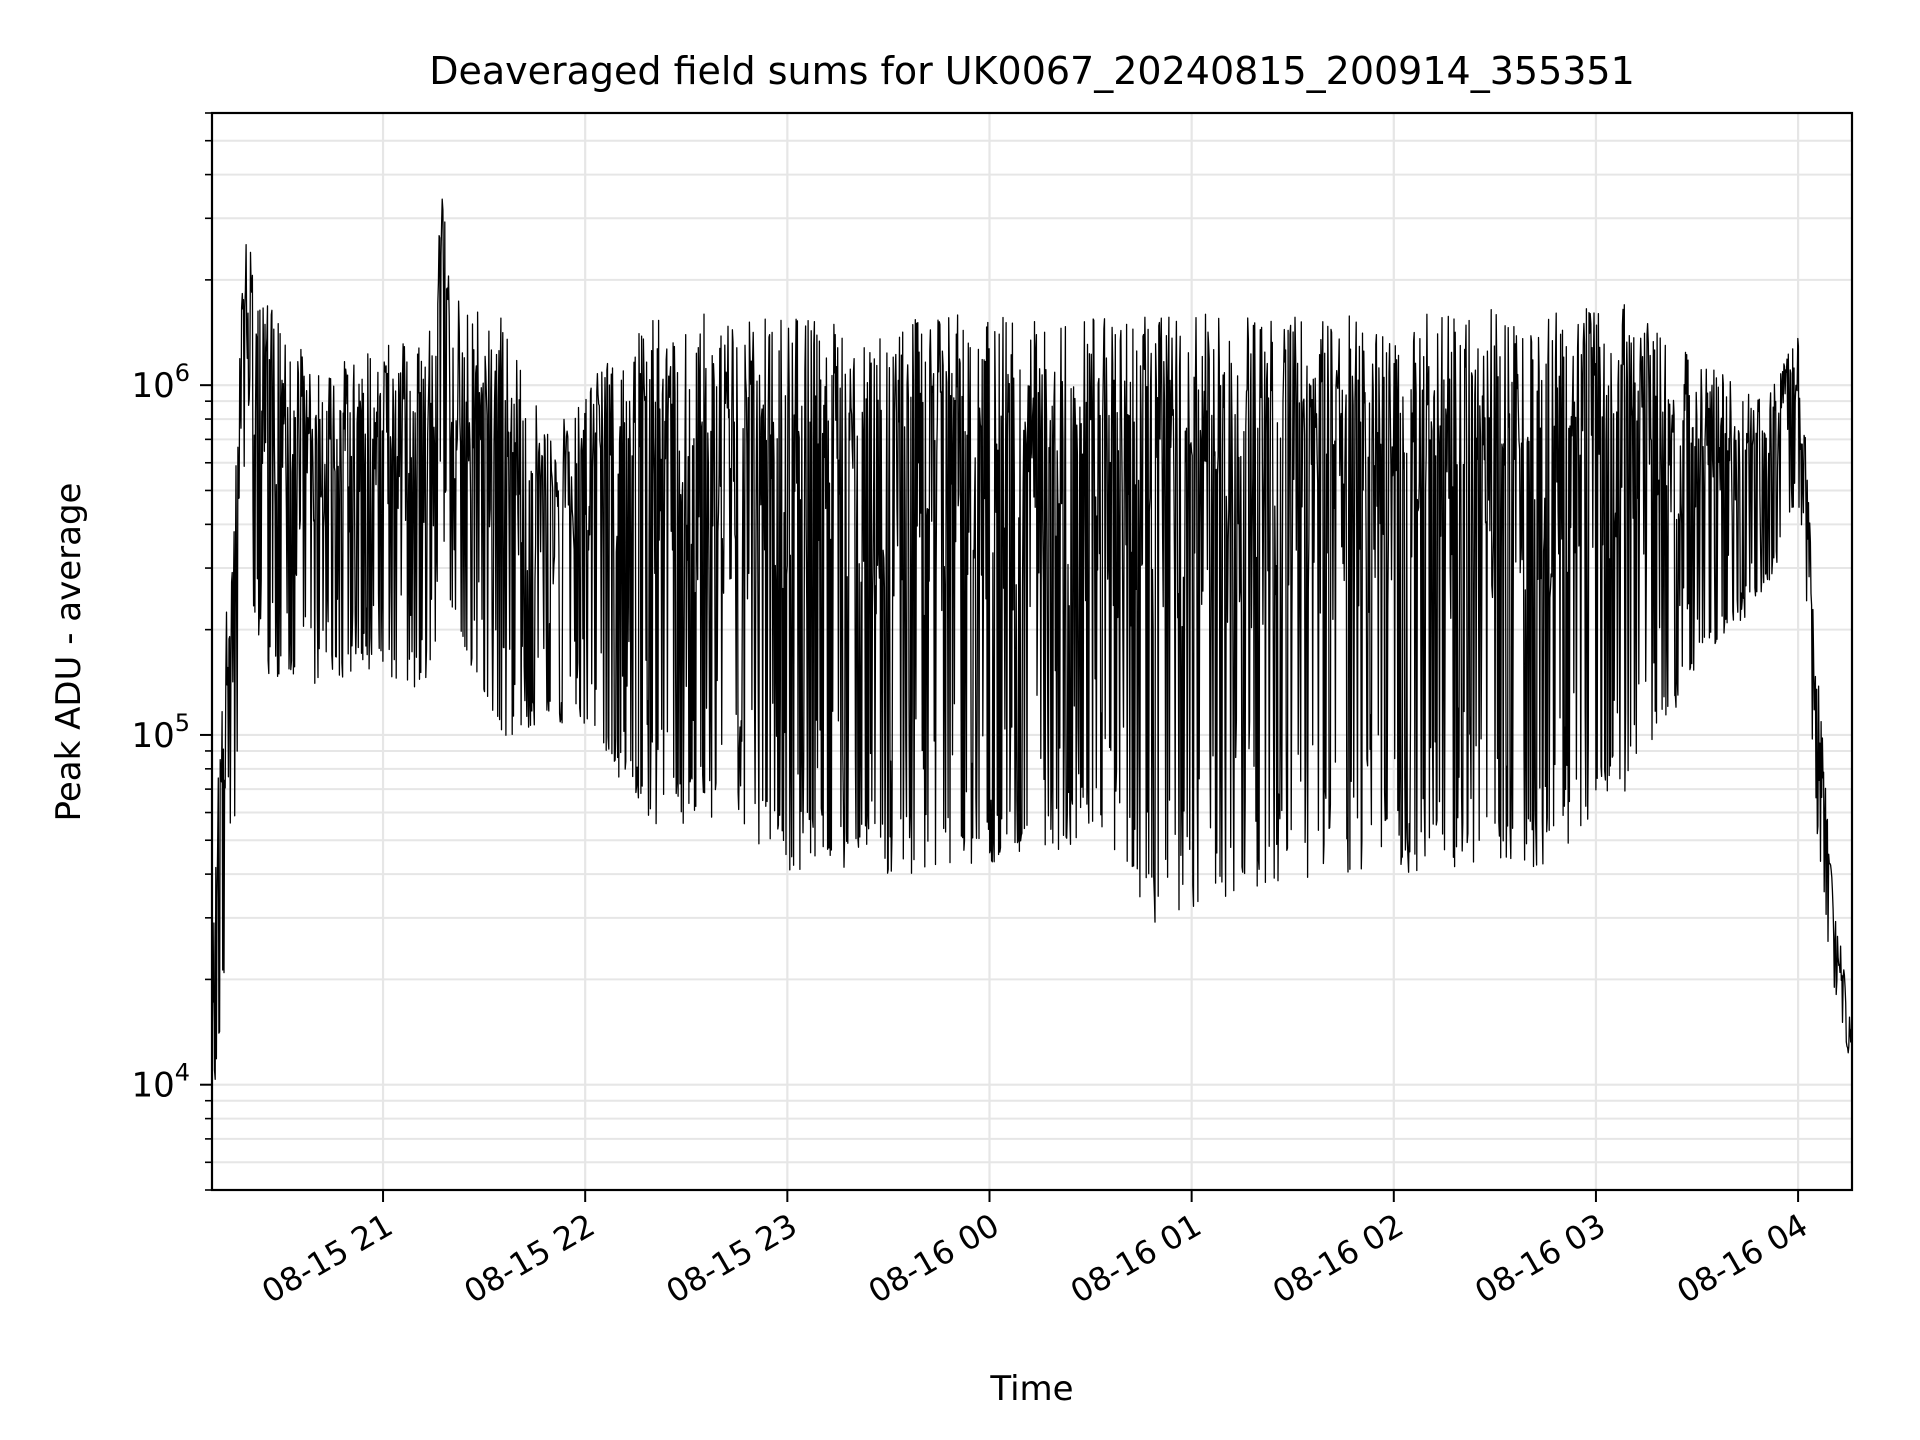 Image resolution: width=1920 pixels, height=1440 pixels. Describe the element at coordinates (160, 1082) in the screenshot. I see `y-tick-label: 10⁴` at that location.